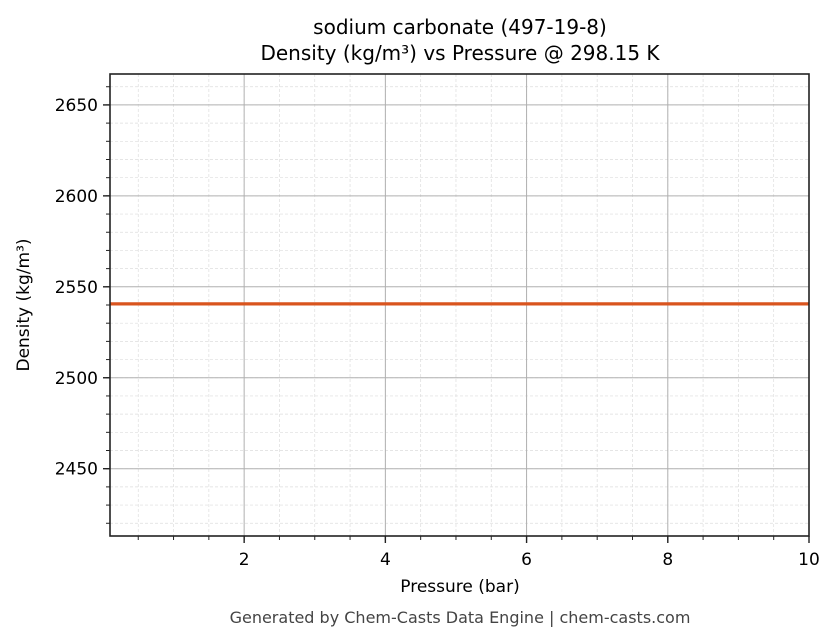  Describe the element at coordinates (526, 560) in the screenshot. I see `svg-text: 6` at that location.